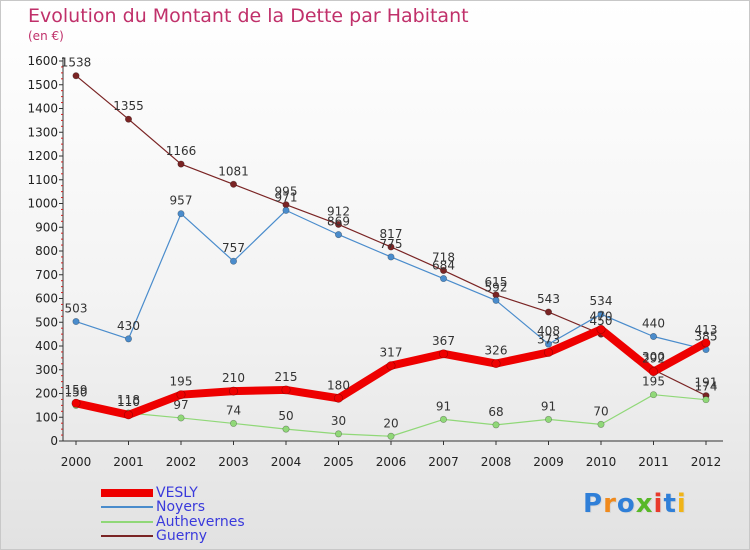 The height and width of the screenshot is (550, 750). I want to click on y-tick-label: 1500, so click(42, 85).